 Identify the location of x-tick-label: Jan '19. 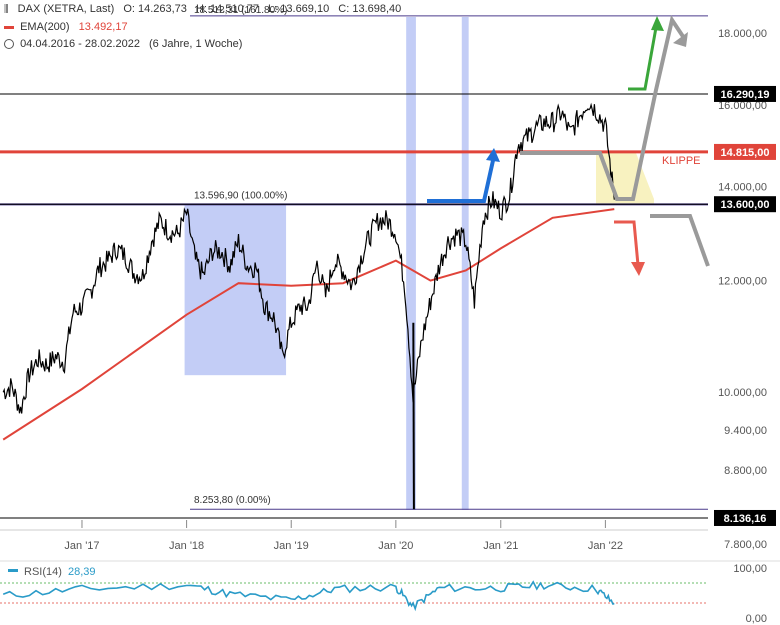
(291, 546).